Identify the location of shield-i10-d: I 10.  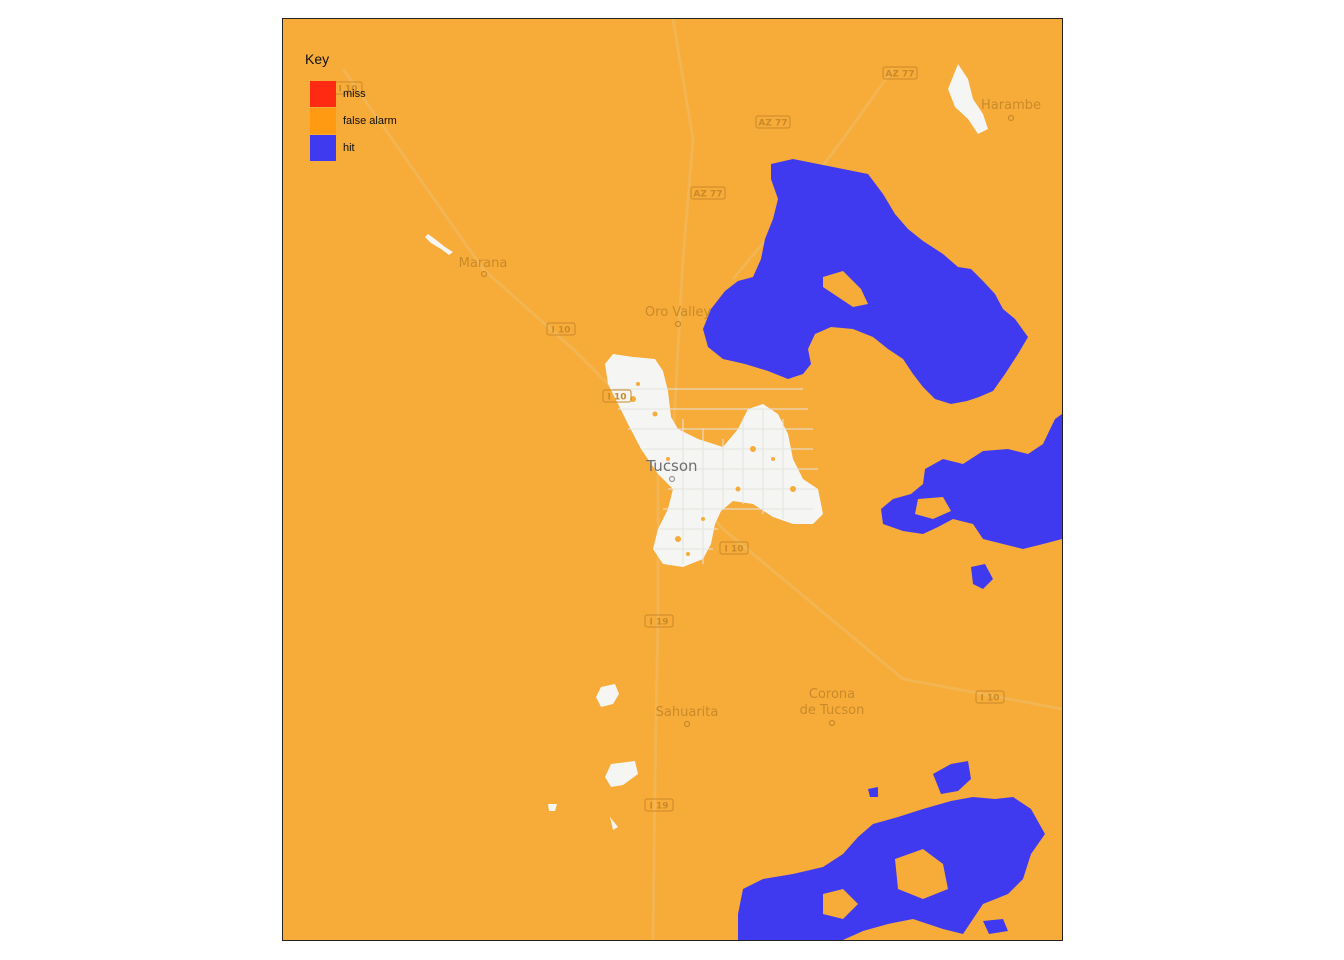
(734, 548).